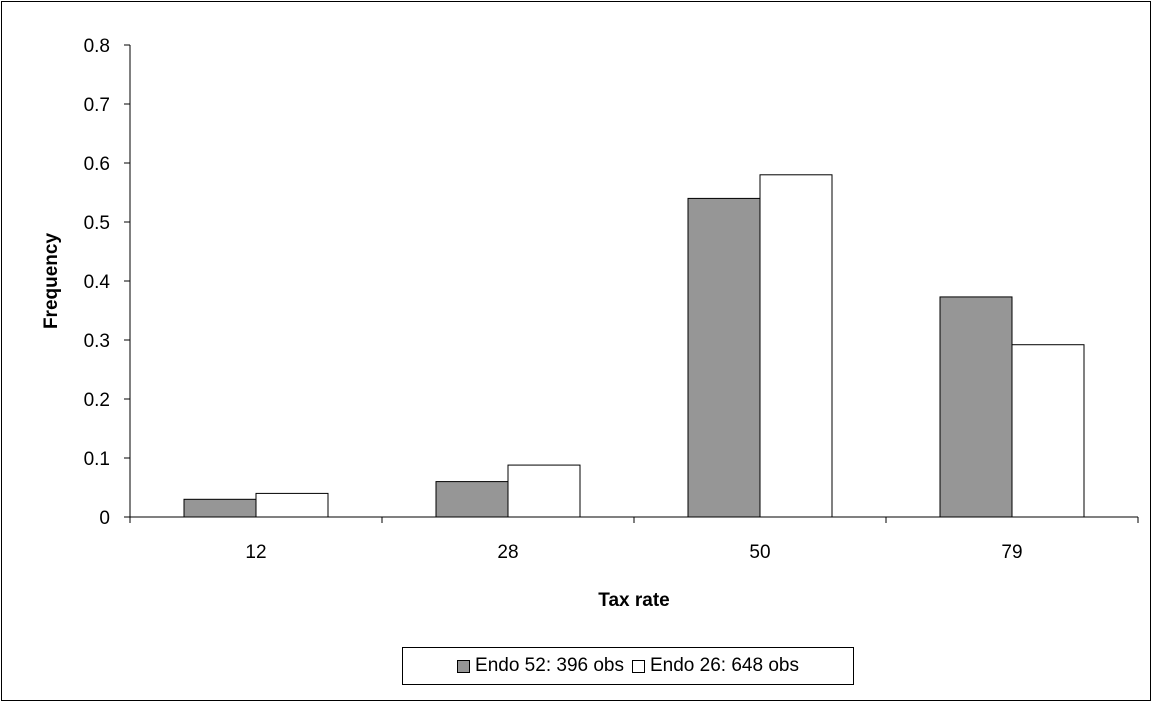 Image resolution: width=1152 pixels, height=701 pixels. Describe the element at coordinates (97, 282) in the screenshot. I see `y-tick-label: 0.4` at that location.